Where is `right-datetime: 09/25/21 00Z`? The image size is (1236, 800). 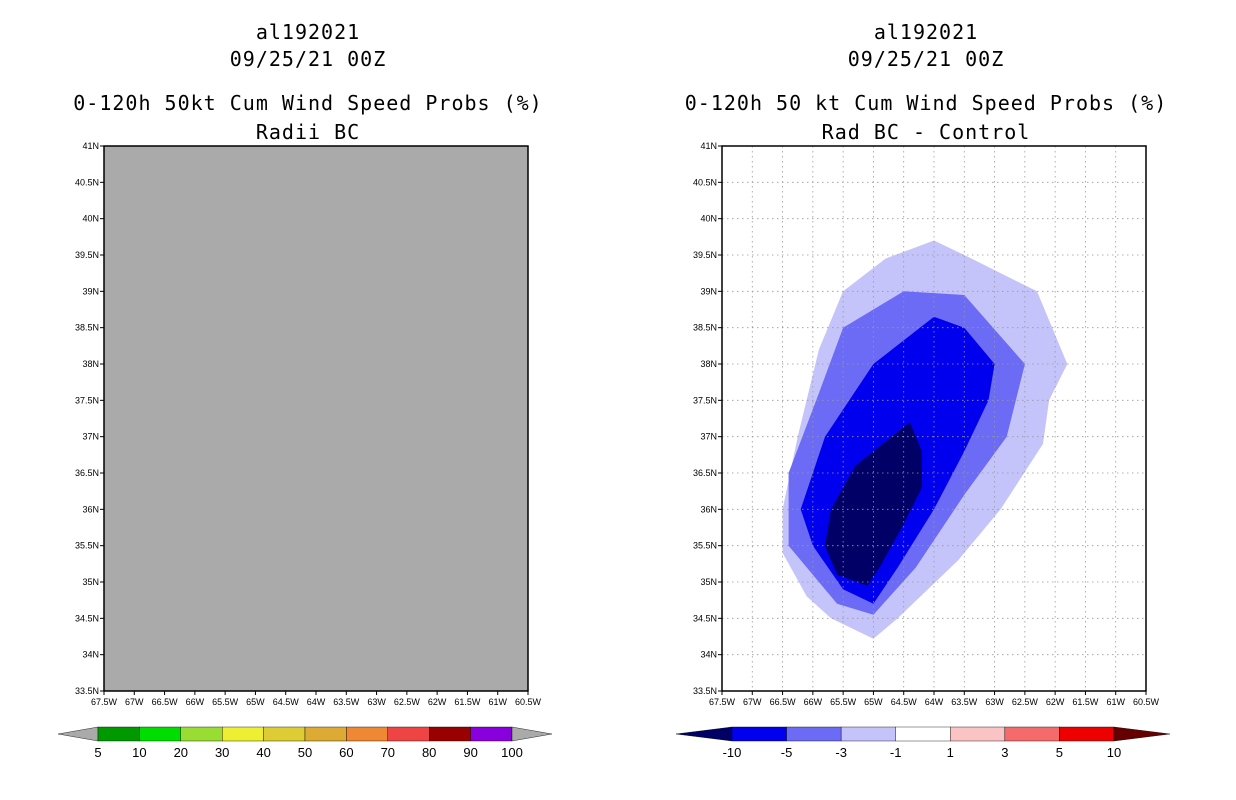 right-datetime: 09/25/21 00Z is located at coordinates (926, 59).